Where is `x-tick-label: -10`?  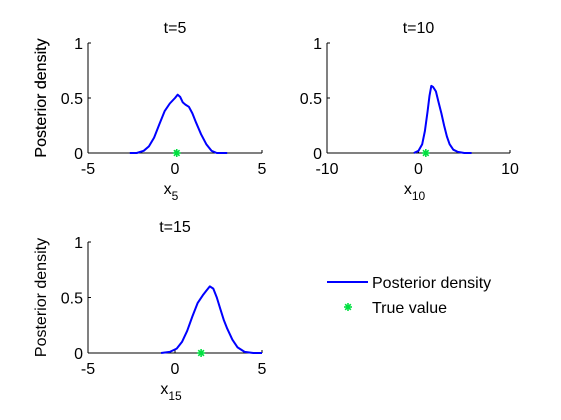
x-tick-label: -10 is located at coordinates (326, 169).